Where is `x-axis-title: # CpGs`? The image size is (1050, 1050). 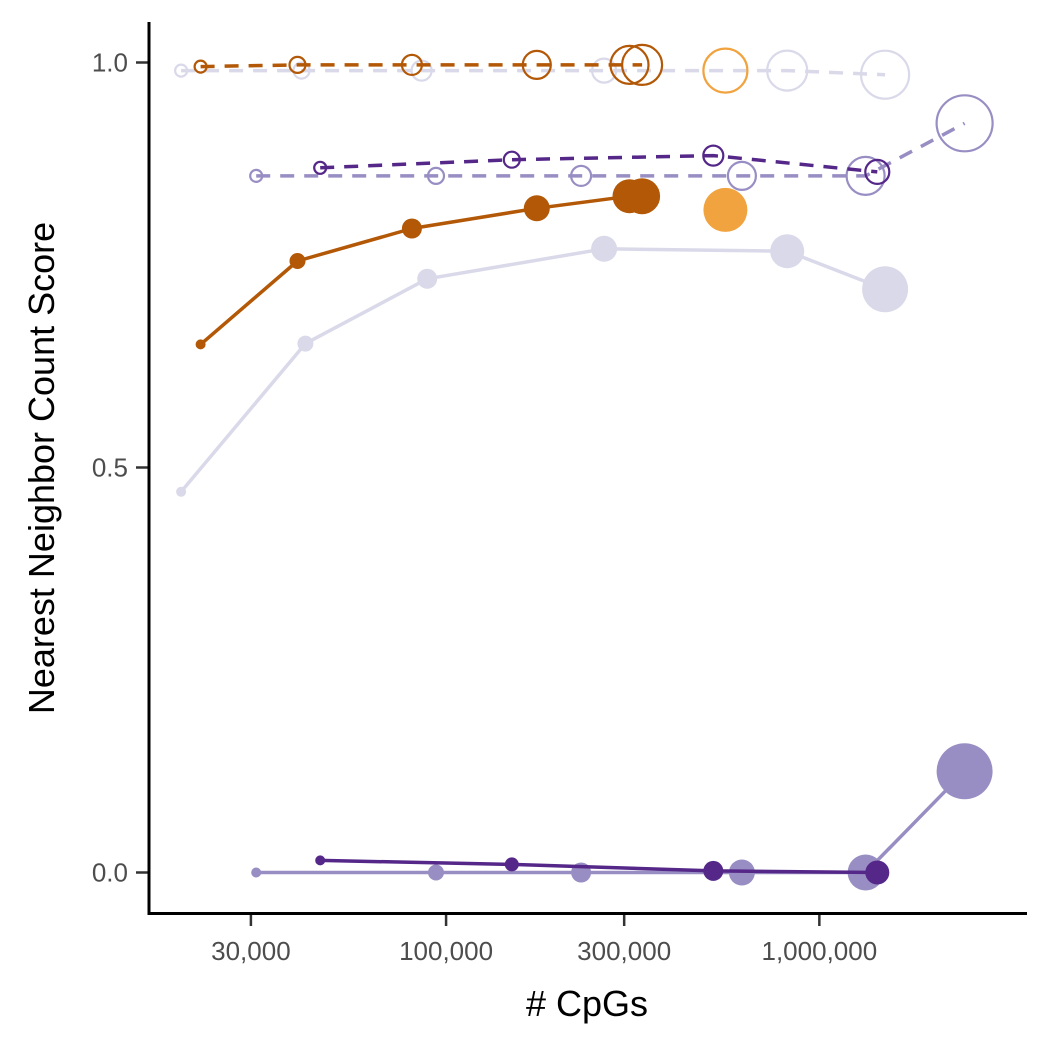
x-axis-title: # CpGs is located at coordinates (587, 1003).